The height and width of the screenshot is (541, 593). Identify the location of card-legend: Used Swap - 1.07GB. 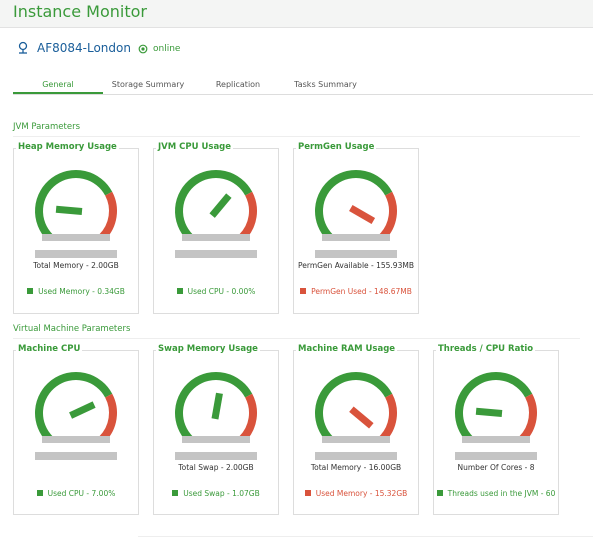
(216, 493).